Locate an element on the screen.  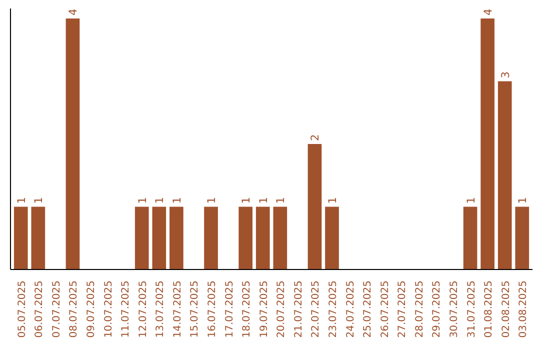
x-tick-label: 13.07.2025 is located at coordinates (160, 309).